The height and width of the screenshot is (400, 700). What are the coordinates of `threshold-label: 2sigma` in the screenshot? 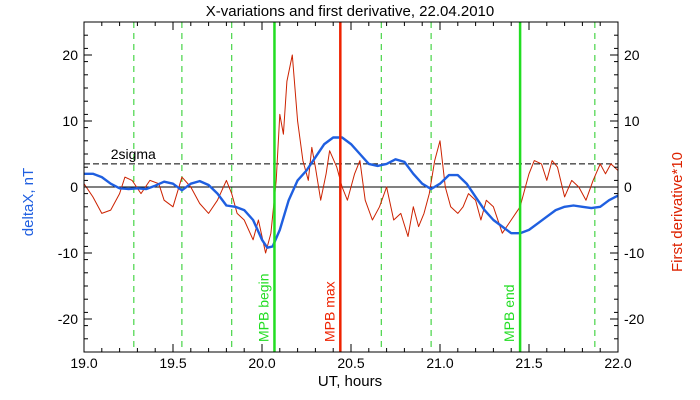 It's located at (133, 154).